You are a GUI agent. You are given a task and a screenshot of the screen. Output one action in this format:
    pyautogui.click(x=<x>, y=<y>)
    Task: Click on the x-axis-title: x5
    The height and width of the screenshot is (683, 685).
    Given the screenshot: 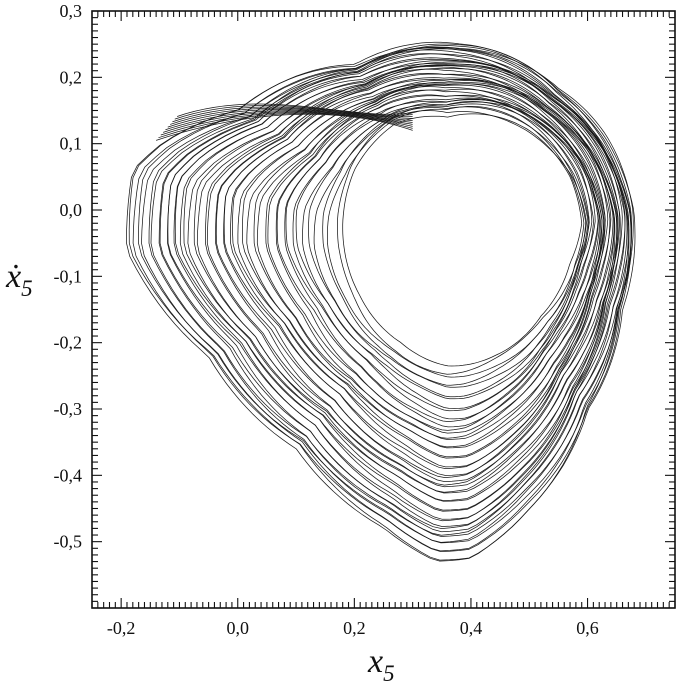 What is the action you would take?
    pyautogui.click(x=381, y=663)
    